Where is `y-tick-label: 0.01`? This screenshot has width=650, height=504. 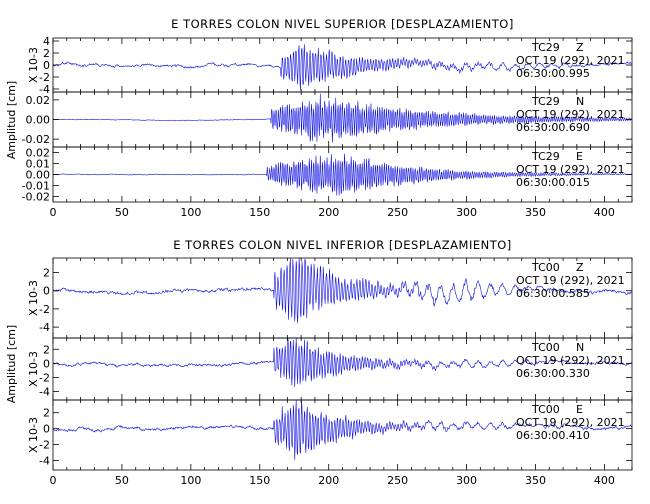
y-tick-label: 0.01 is located at coordinates (38, 164).